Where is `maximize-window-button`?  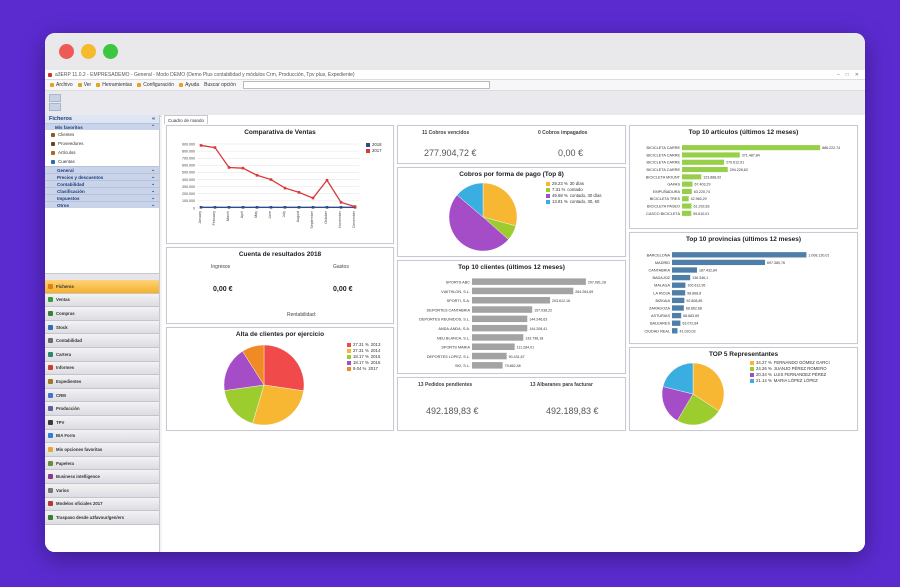 maximize-window-button is located at coordinates (110, 51).